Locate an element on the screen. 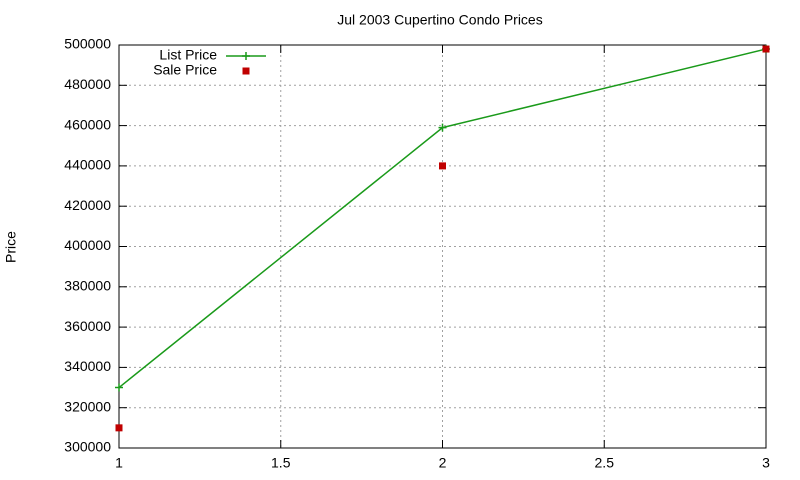 The width and height of the screenshot is (800, 480). x-tick-label: 2.5 is located at coordinates (605, 463).